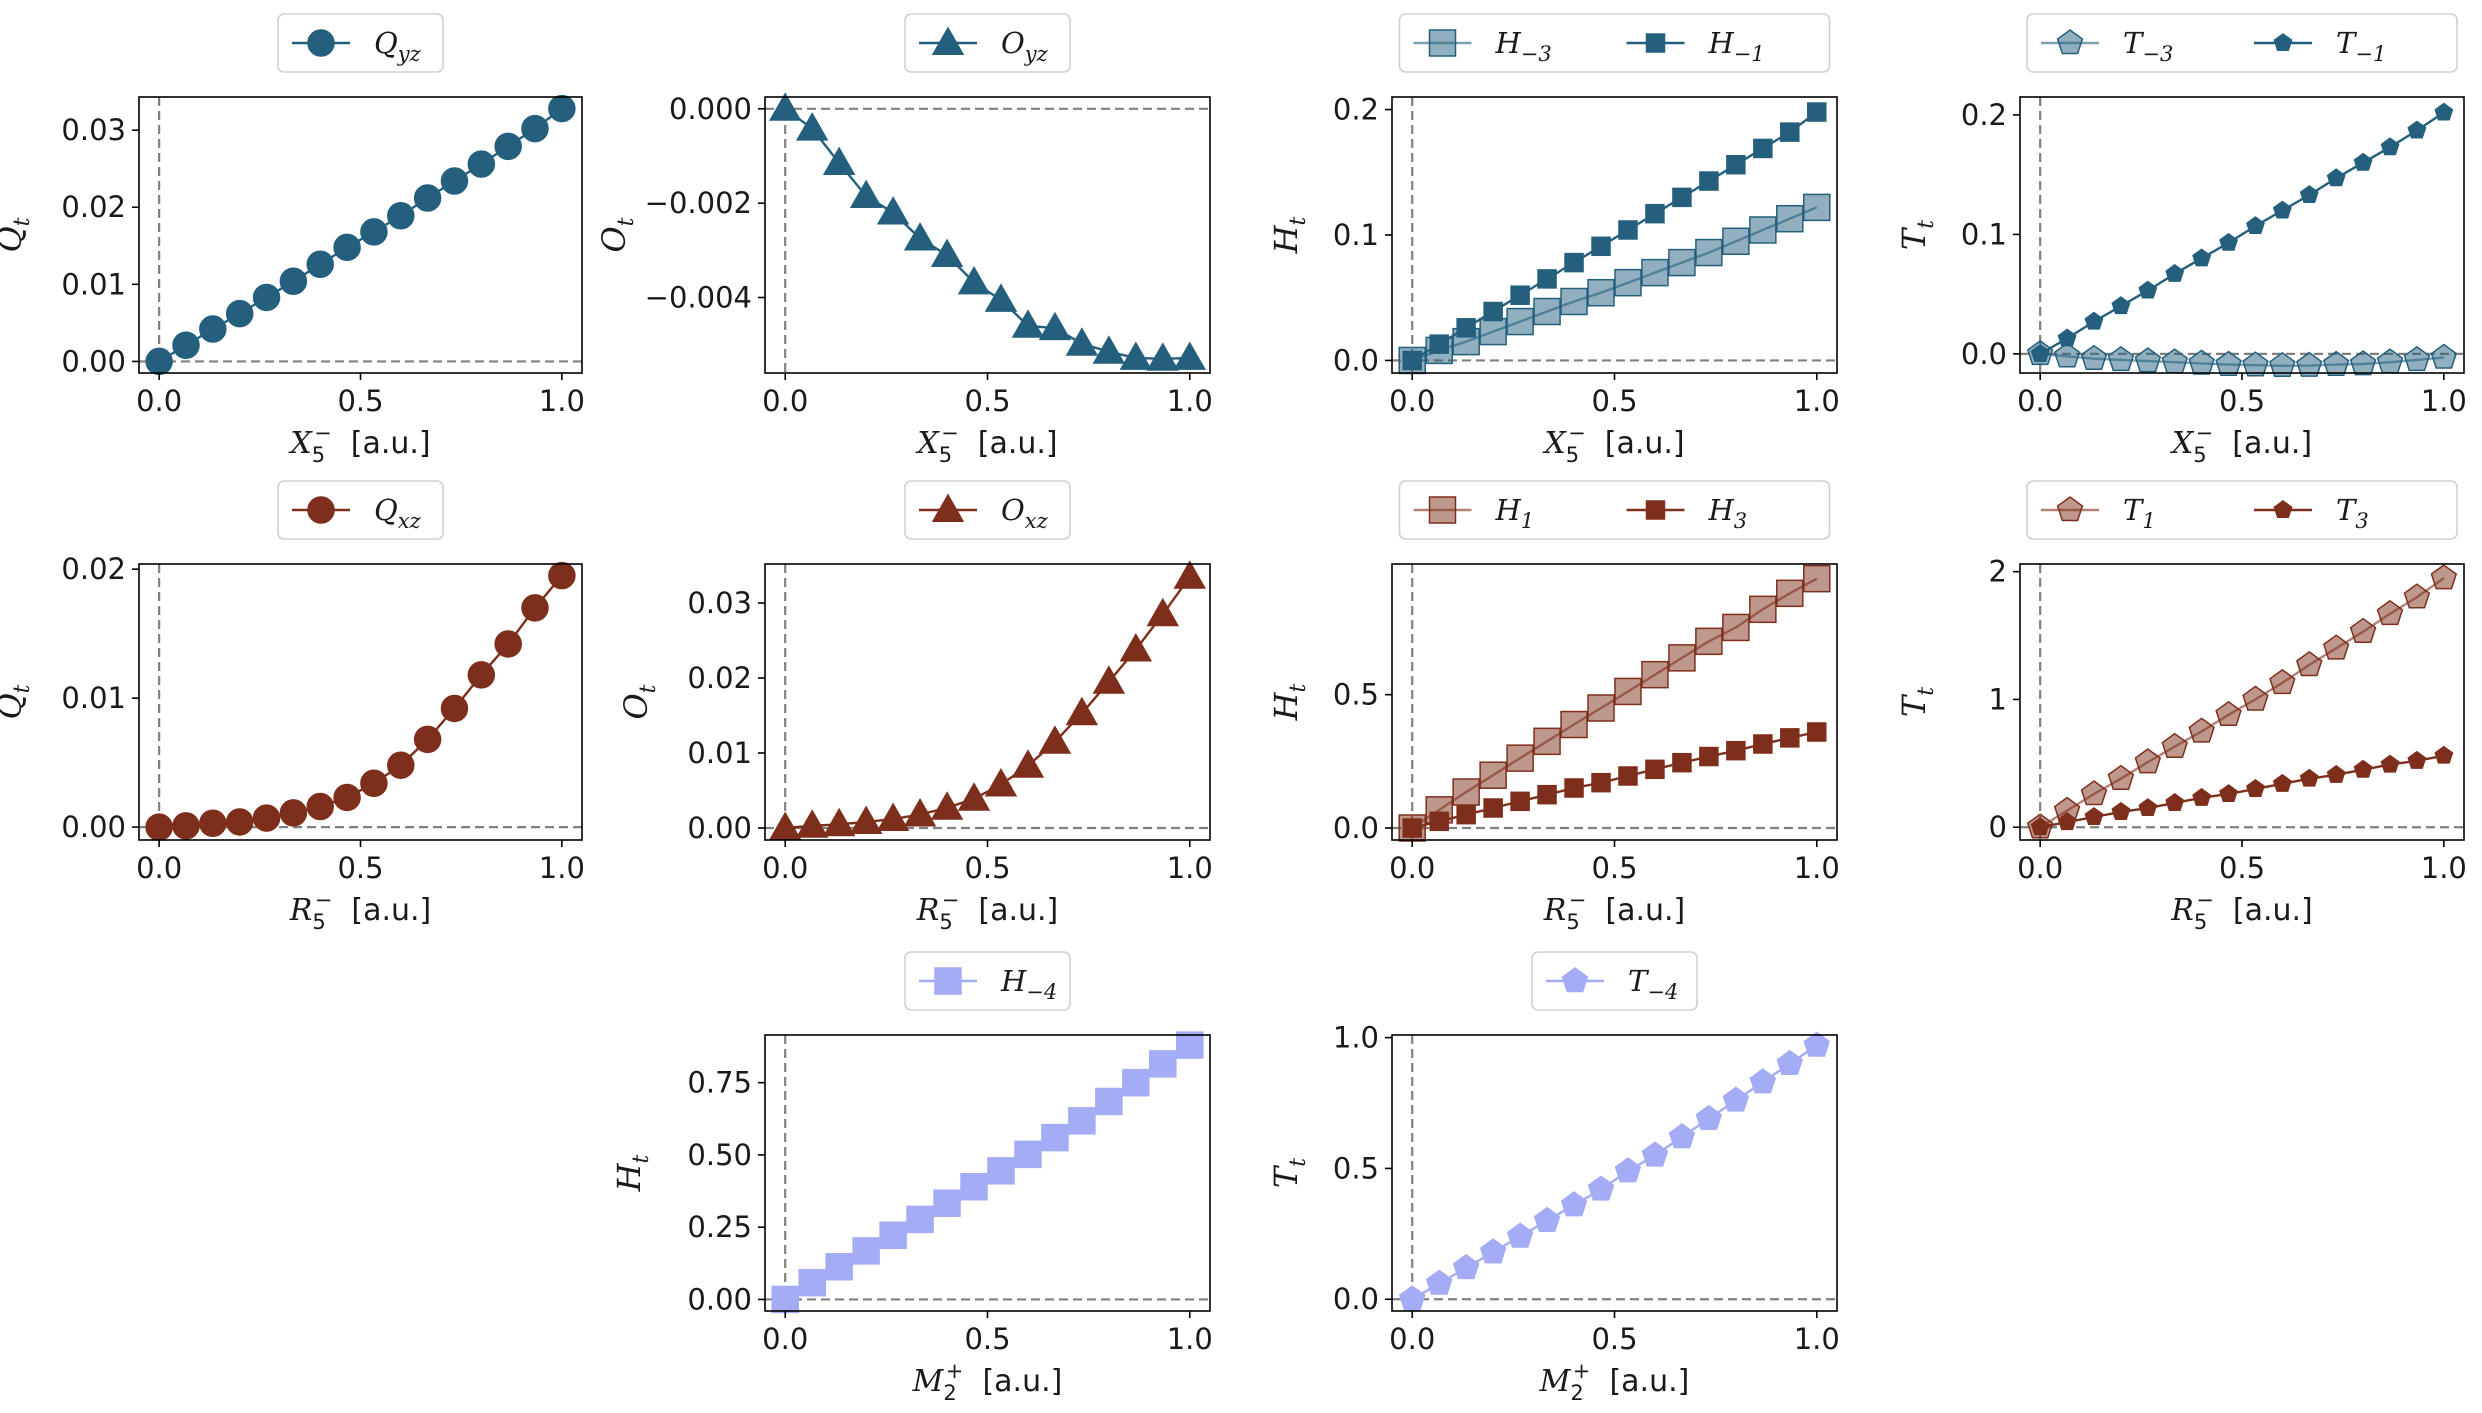 The image size is (2482, 1413). What do you see at coordinates (2070, 42) in the screenshot?
I see `legend-marker-T_-3` at bounding box center [2070, 42].